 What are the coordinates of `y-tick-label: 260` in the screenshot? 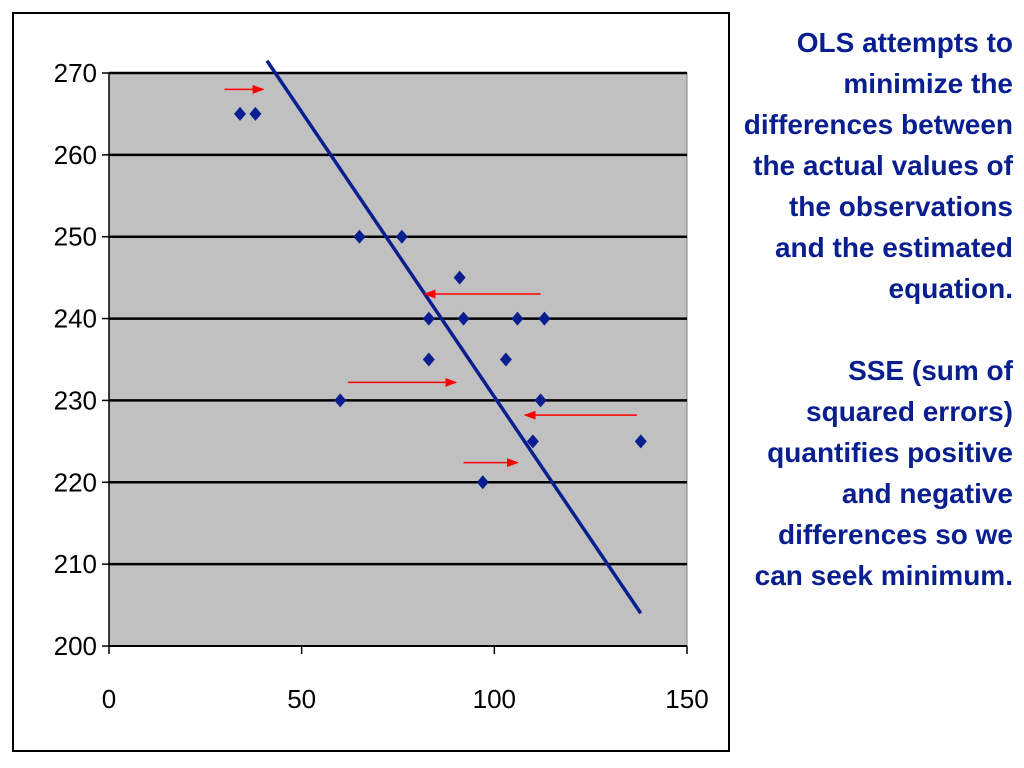 It's located at (75, 155).